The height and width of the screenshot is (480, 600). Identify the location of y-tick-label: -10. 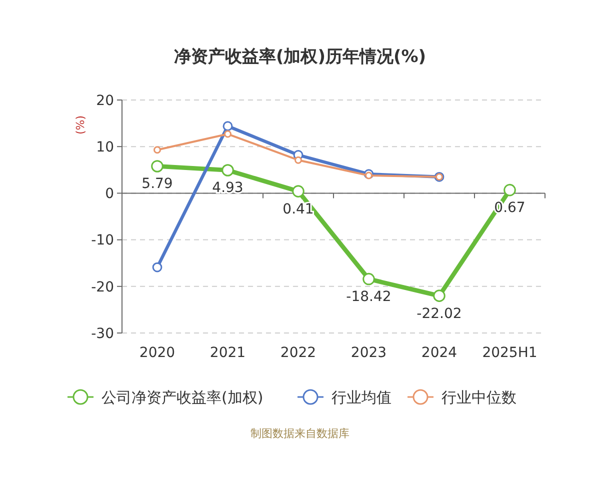
(102, 240).